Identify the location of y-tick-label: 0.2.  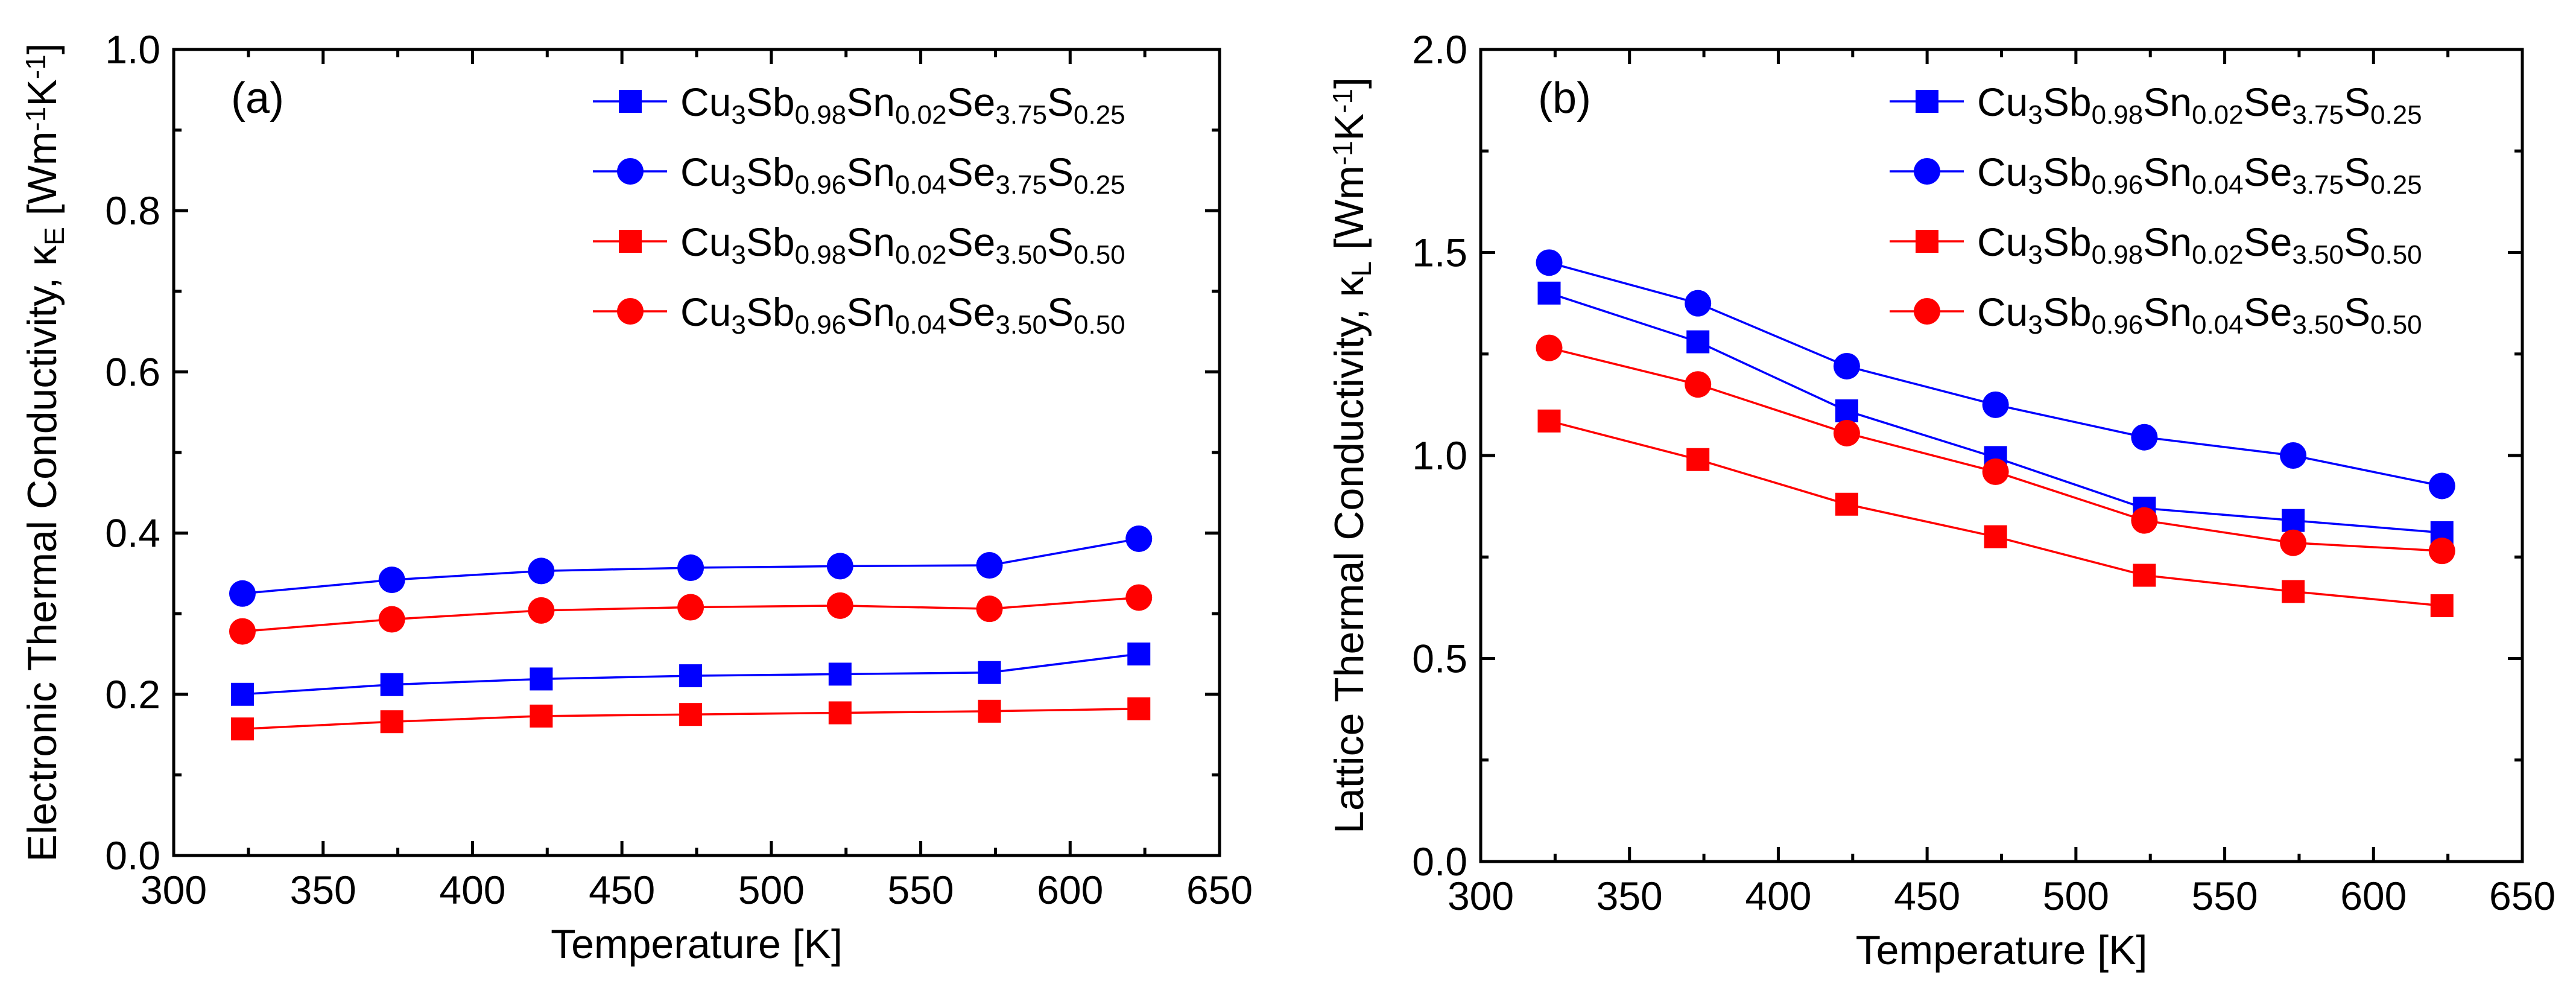
(132, 694).